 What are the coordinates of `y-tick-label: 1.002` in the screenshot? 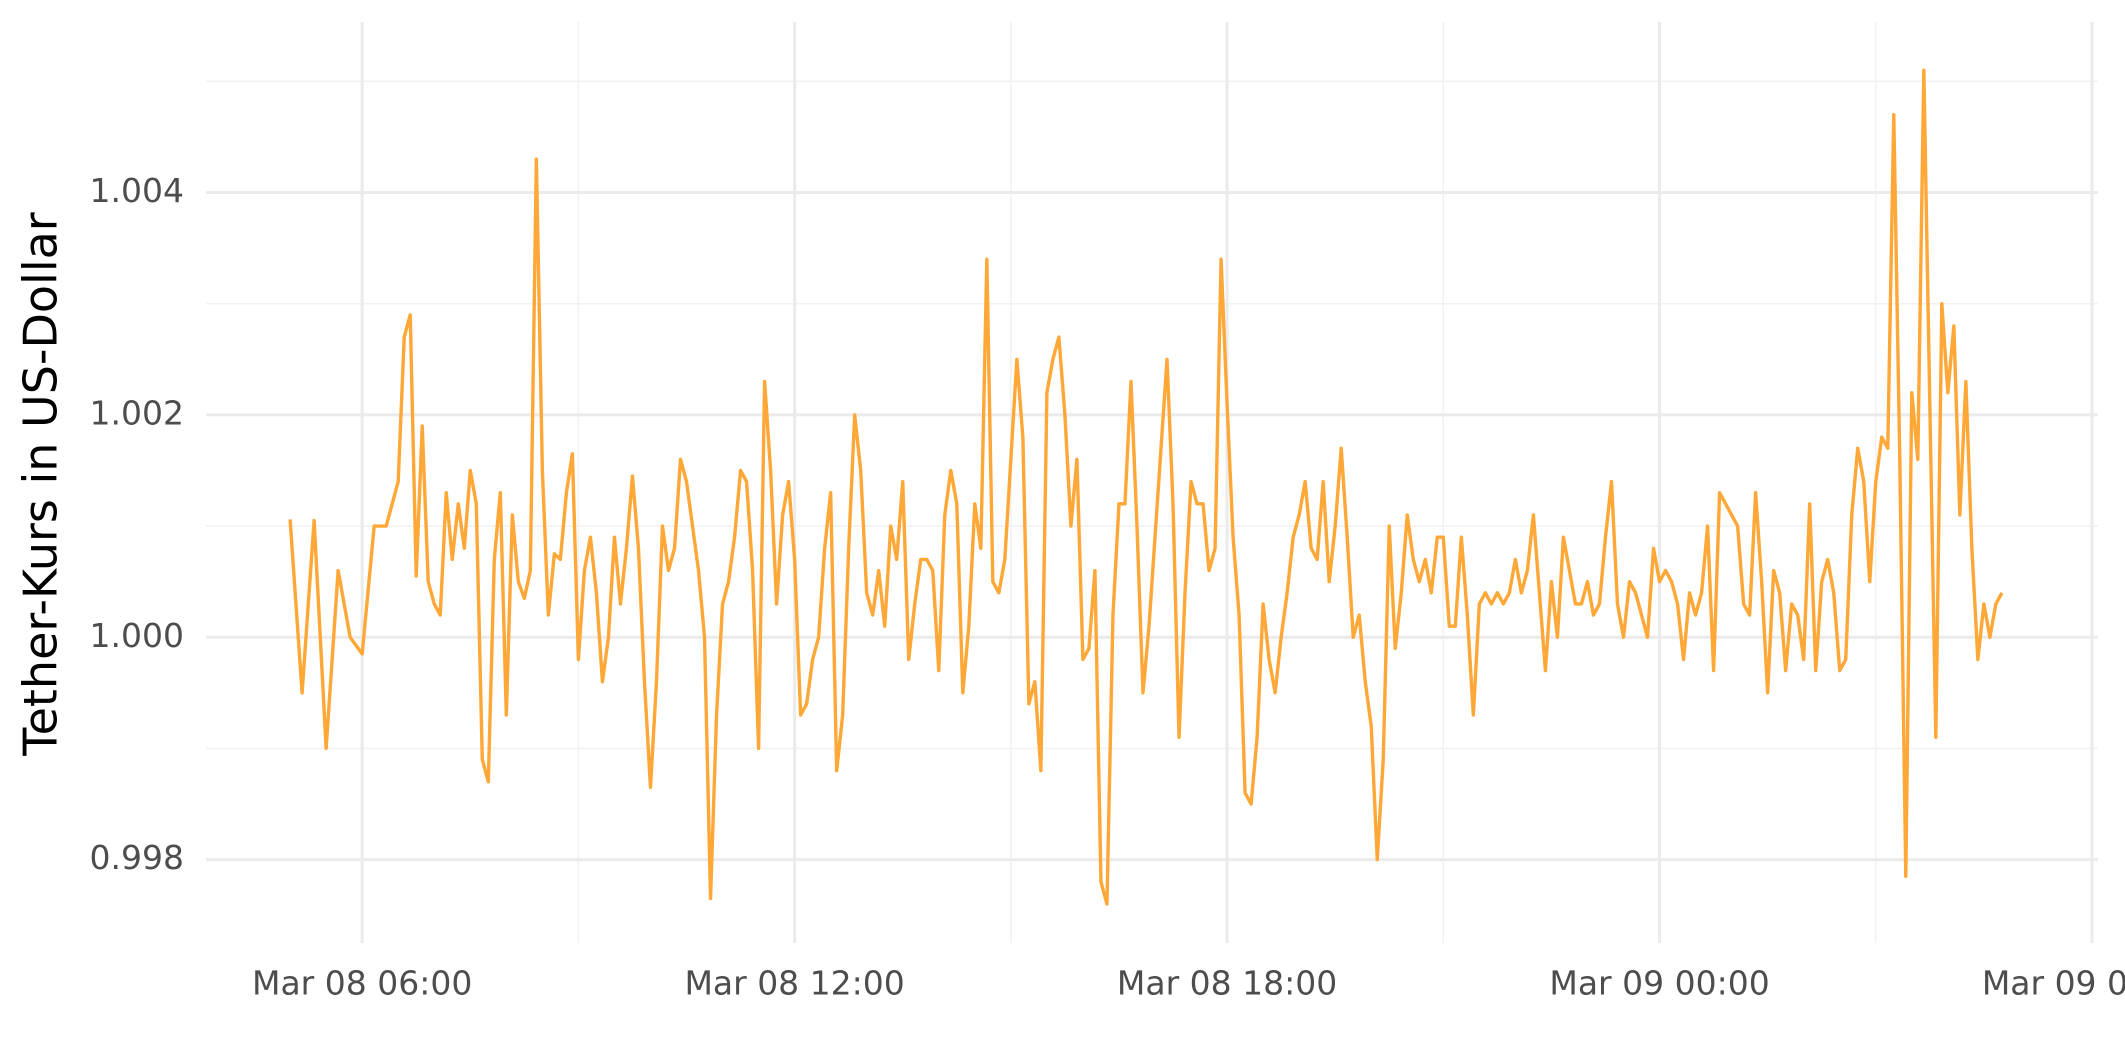 It's located at (137, 412).